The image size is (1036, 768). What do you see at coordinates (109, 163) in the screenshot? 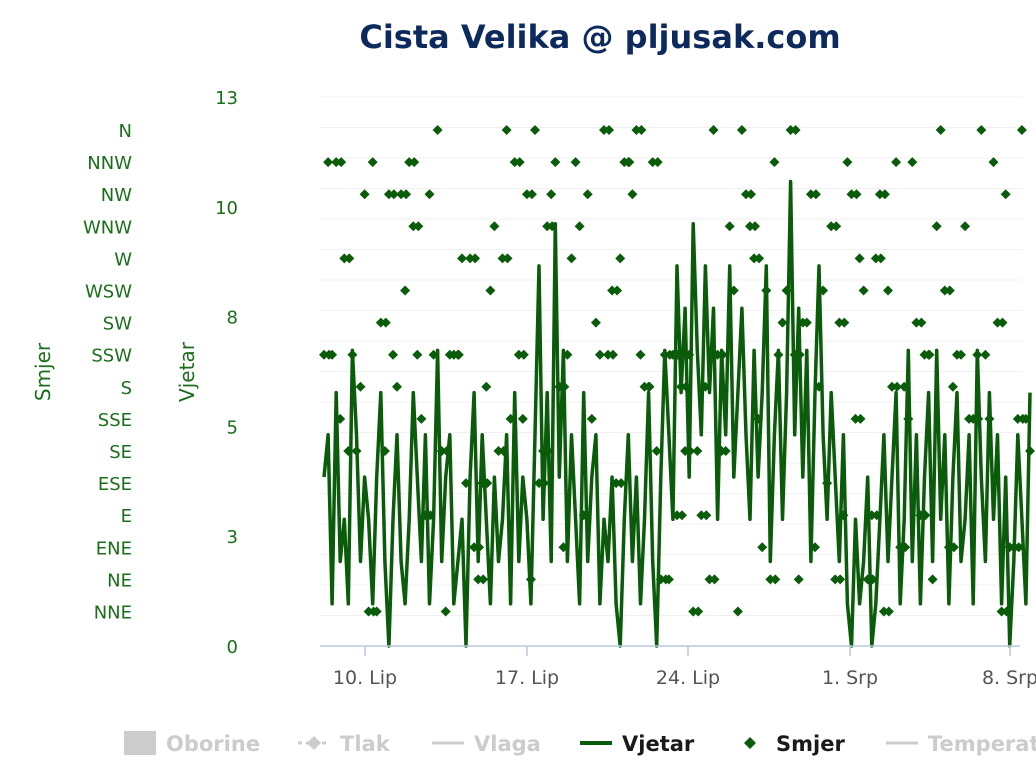
I see `smjer-tick-label: NNW` at bounding box center [109, 163].